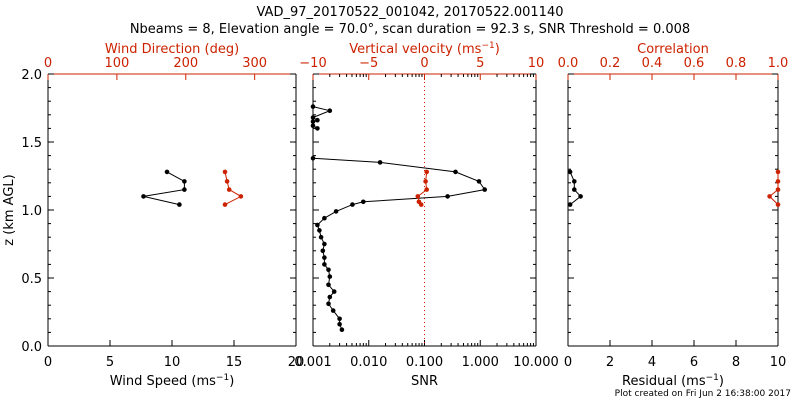  What do you see at coordinates (9, 209) in the screenshot?
I see `y-axis-label: z (km AGL)` at bounding box center [9, 209].